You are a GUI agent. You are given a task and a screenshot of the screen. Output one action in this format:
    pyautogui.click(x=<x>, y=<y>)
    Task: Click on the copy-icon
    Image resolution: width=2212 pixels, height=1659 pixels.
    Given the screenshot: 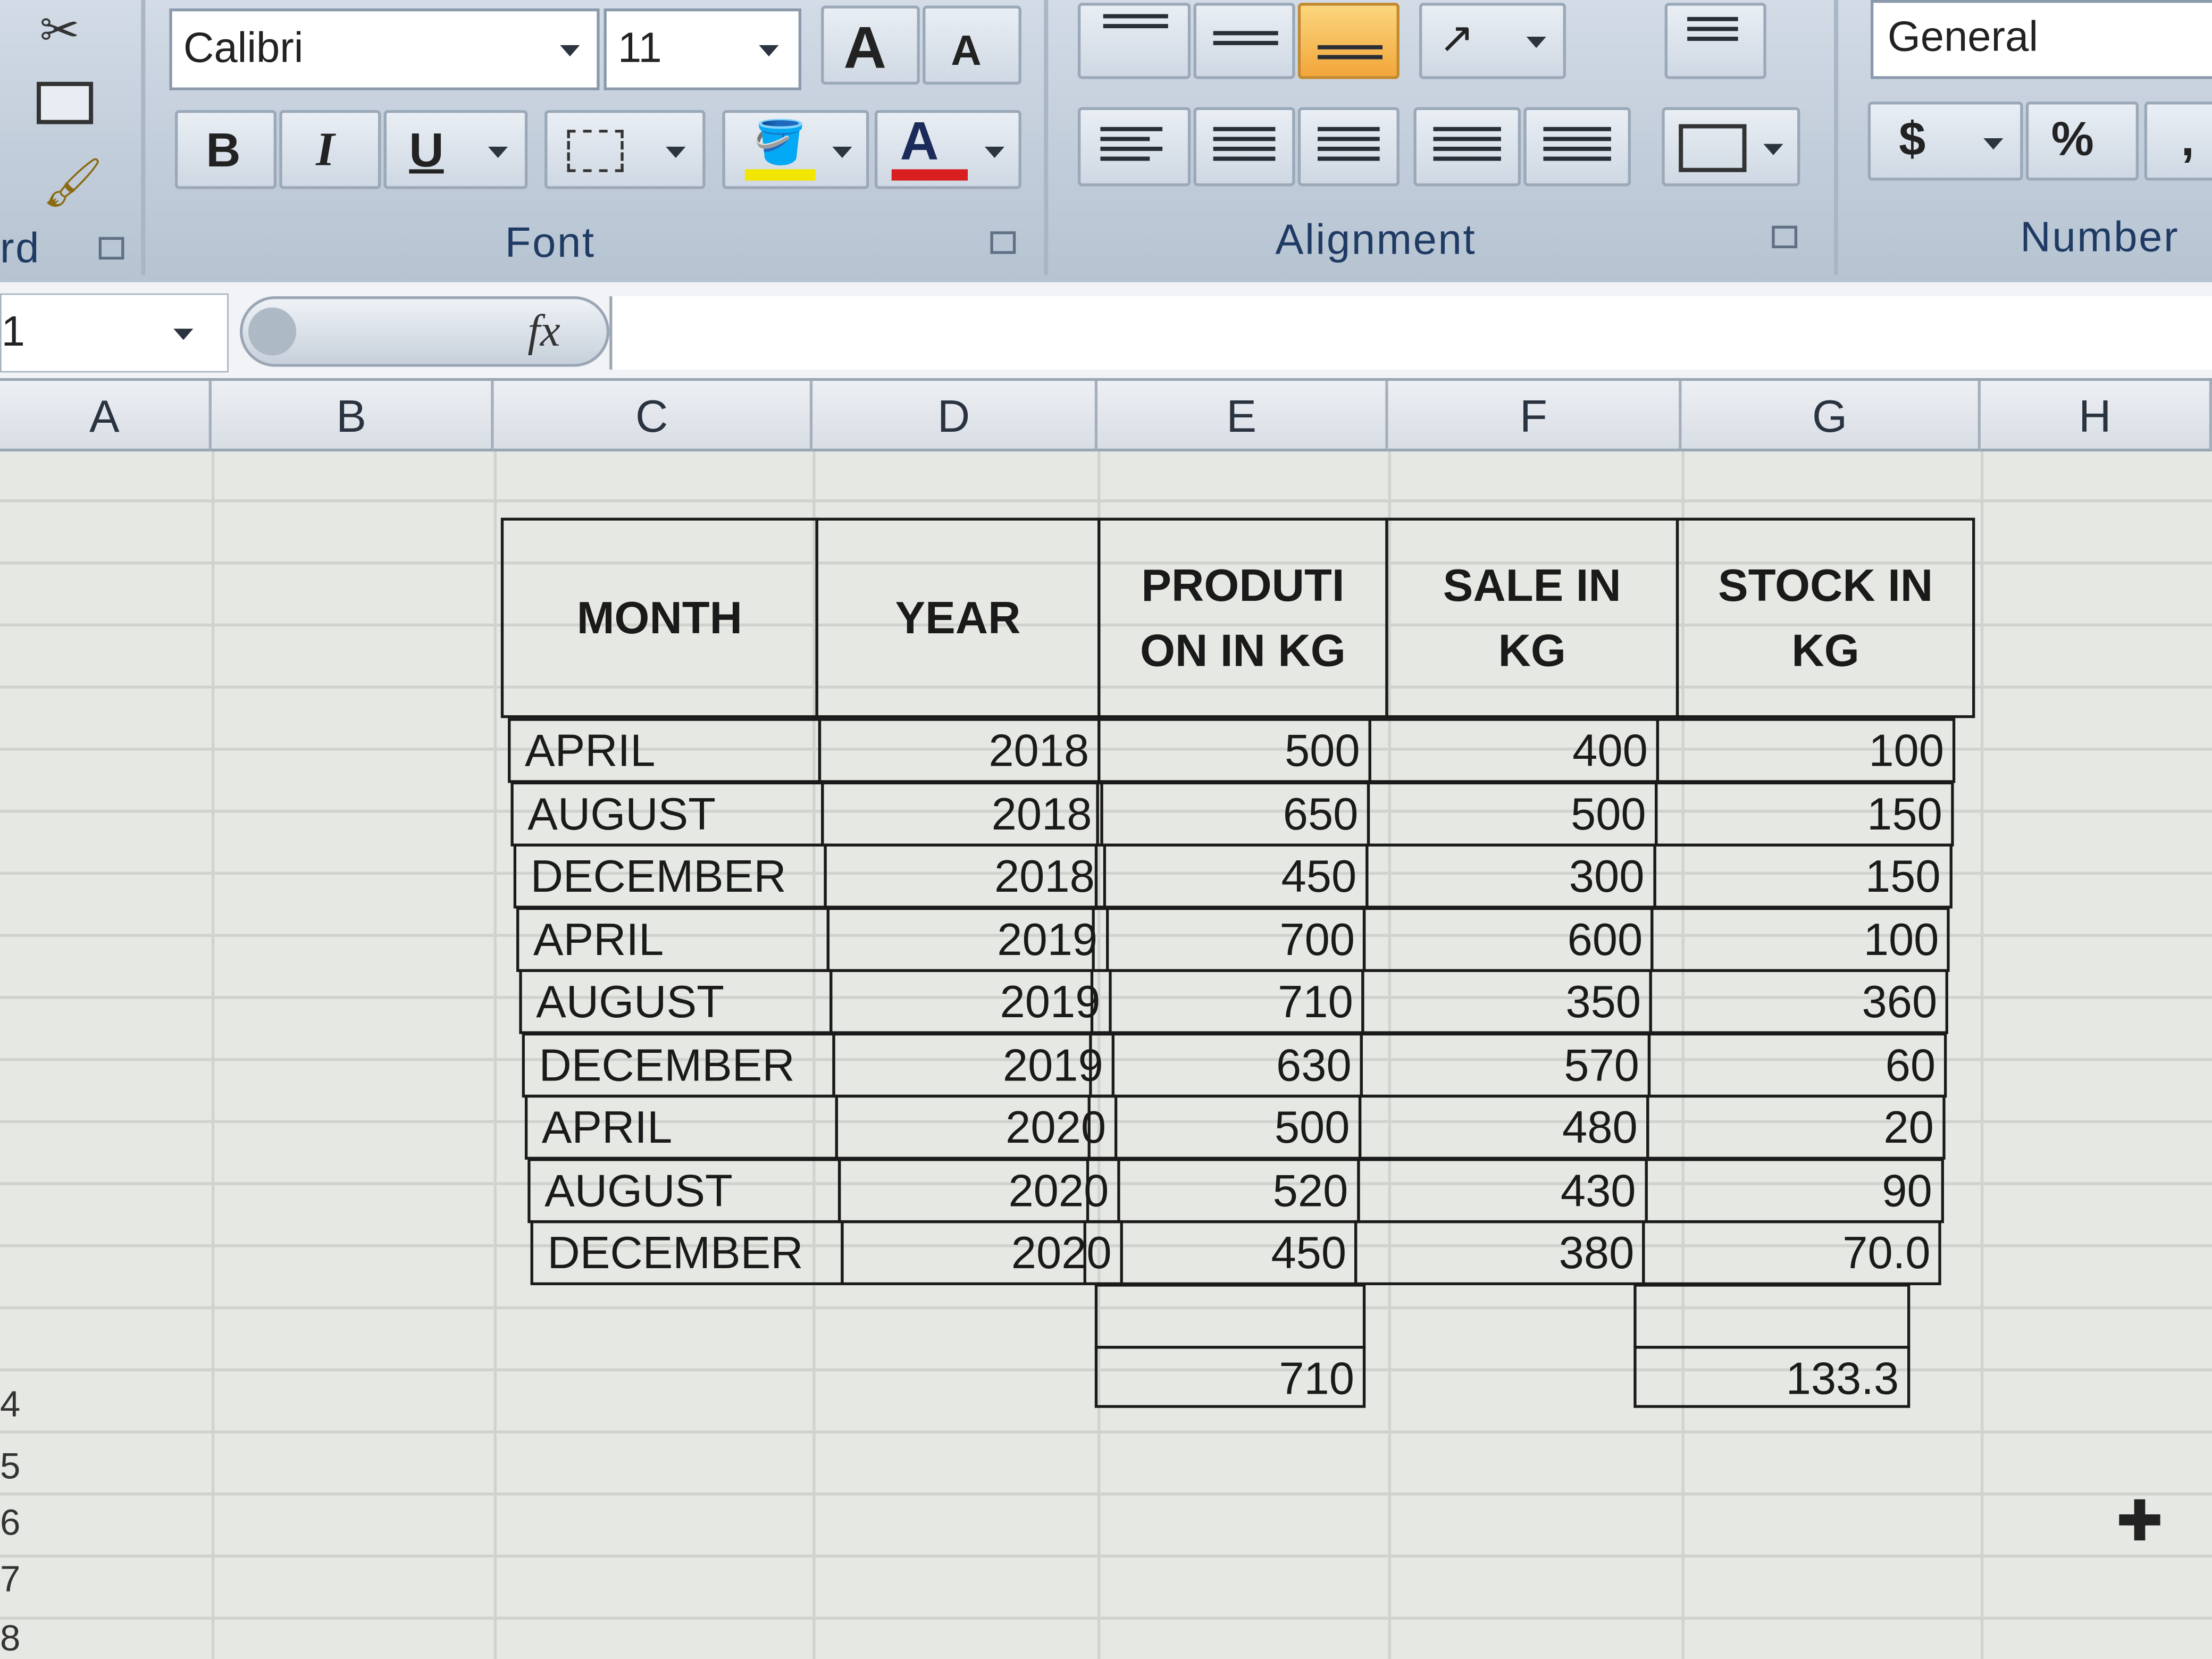 What is the action you would take?
    pyautogui.click(x=65, y=102)
    